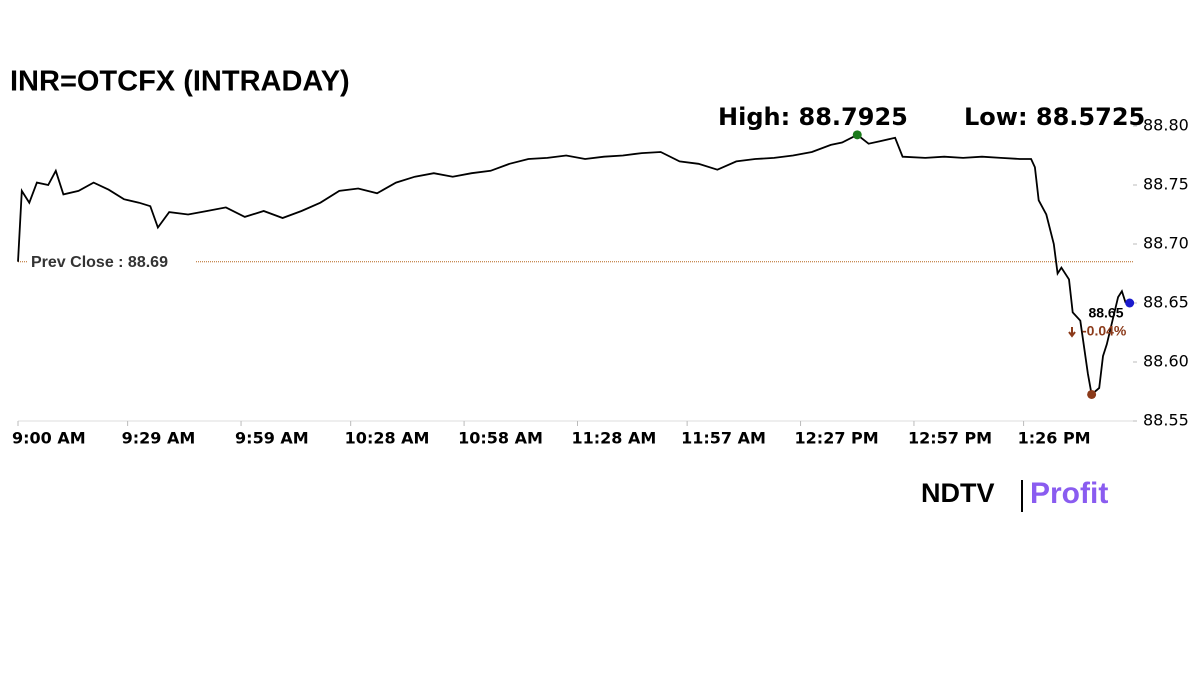  Describe the element at coordinates (159, 438) in the screenshot. I see `x-tick-label: 9:29 AM` at that location.